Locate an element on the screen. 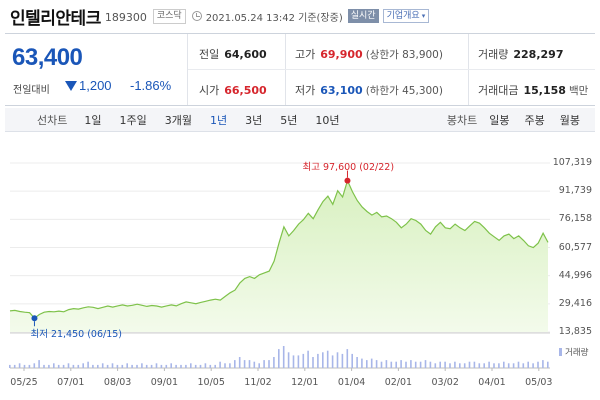 This screenshot has width=600, height=400. tab-5y: 5년 is located at coordinates (289, 120).